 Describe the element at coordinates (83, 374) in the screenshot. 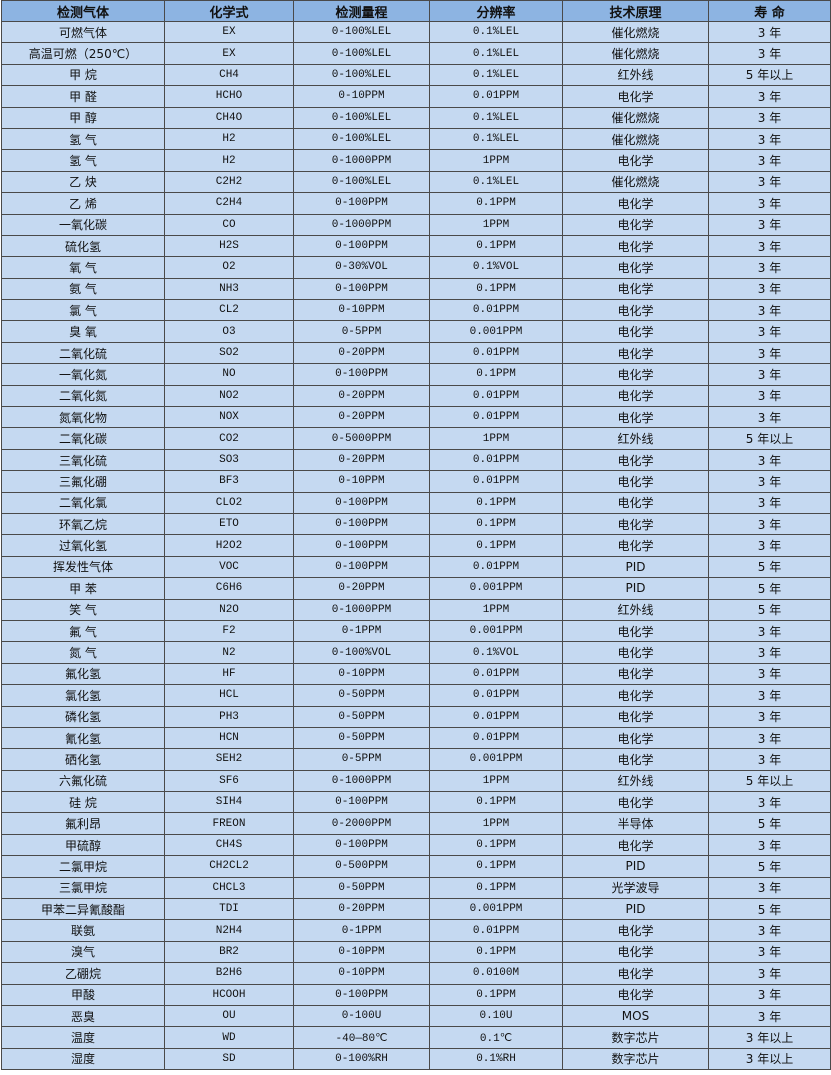

I see `cell-gas: 一氧化氮` at that location.